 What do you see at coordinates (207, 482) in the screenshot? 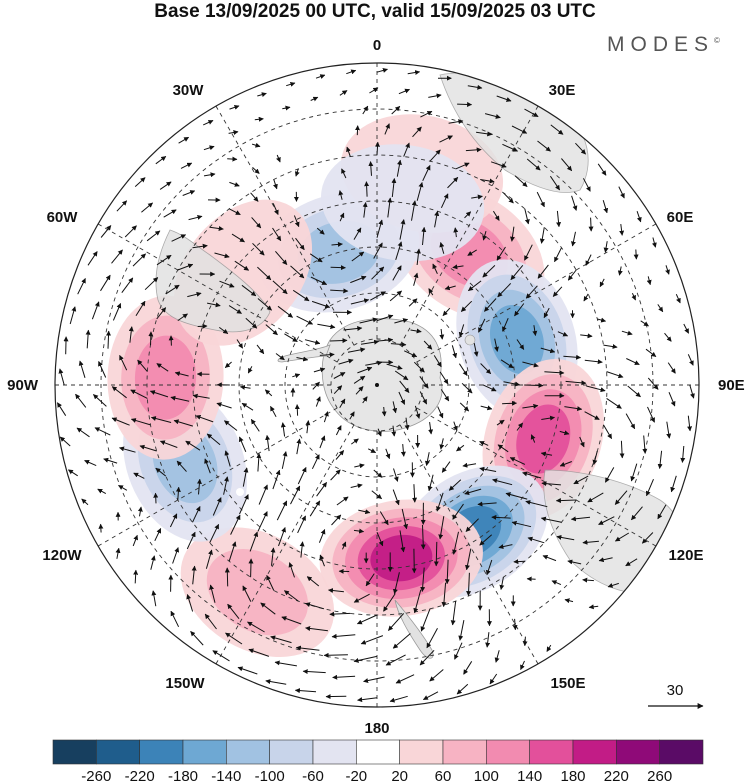
I see `meridian` at bounding box center [207, 482].